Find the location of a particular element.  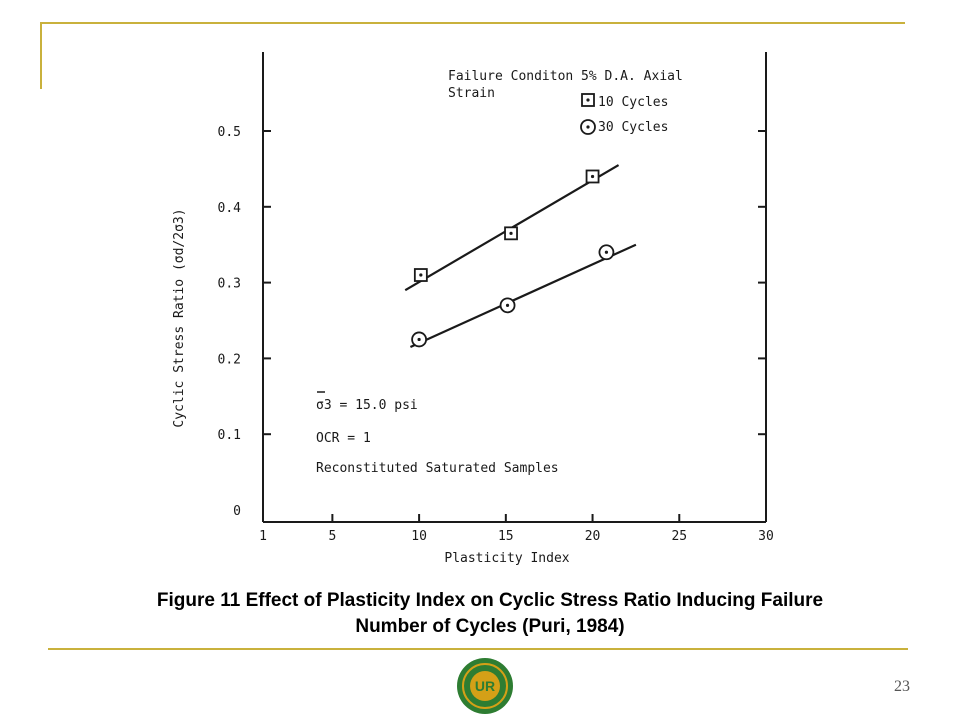

sigma3-annotation: σ3 = 15.0 psi is located at coordinates (367, 402).